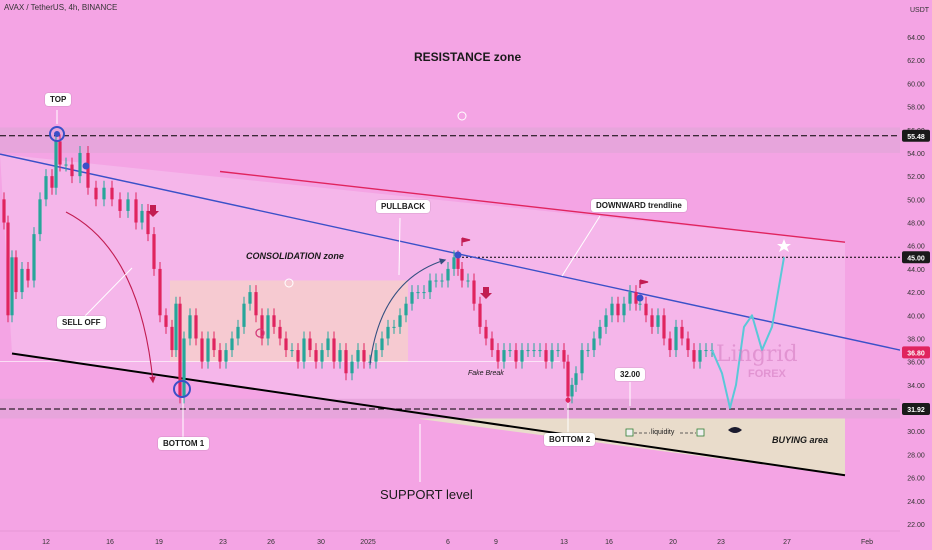 The width and height of the screenshot is (932, 550). I want to click on y-tick-label: 62.00, so click(916, 61).